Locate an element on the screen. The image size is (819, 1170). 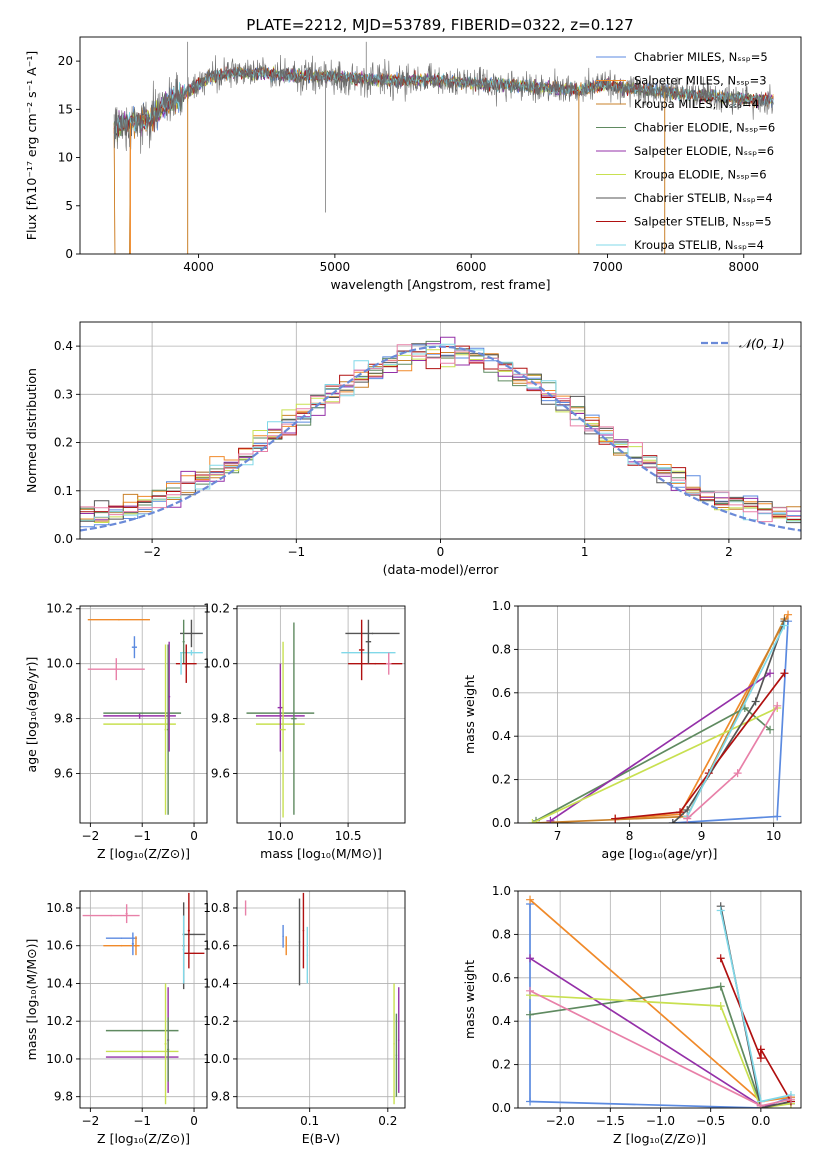
x-tick-label: 0.1 is located at coordinates (309, 1121).